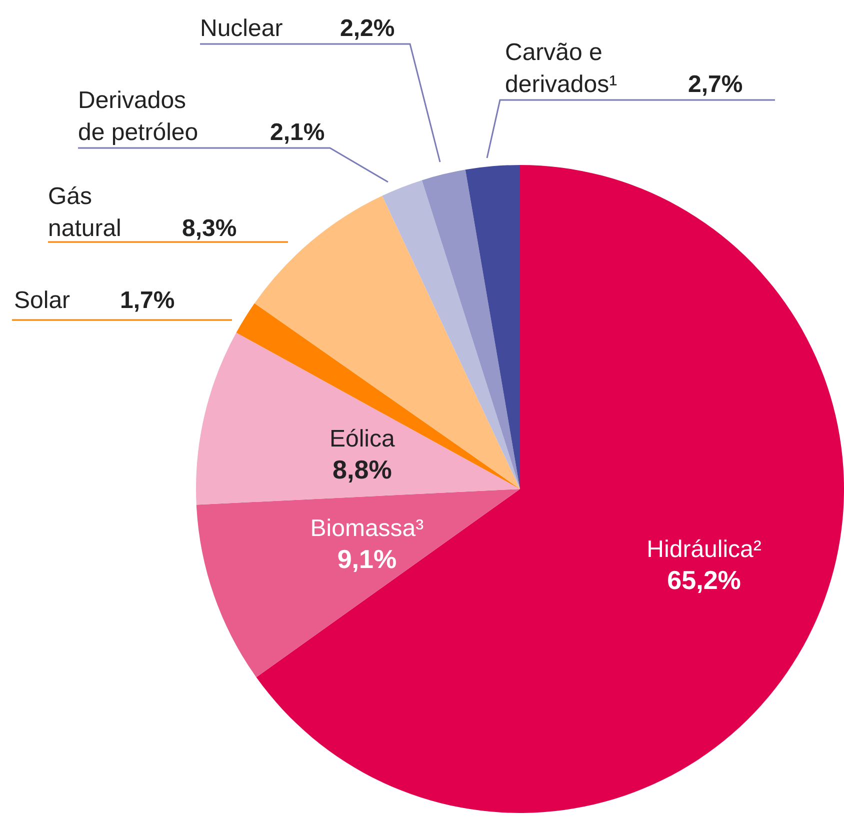  I want to click on data-label: 2,2%, so click(367, 28).